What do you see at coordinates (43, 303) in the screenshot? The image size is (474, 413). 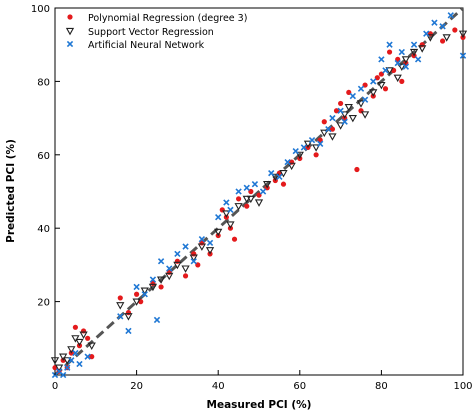 I see `y-tick-label: 20` at bounding box center [43, 303].